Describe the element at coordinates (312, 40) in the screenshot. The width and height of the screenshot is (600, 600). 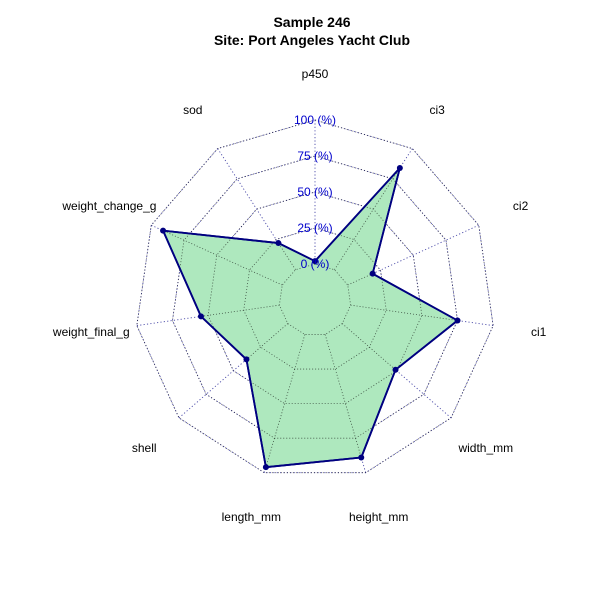
I see `chart-subtitle: Site: Port Angeles Yacht Club` at that location.